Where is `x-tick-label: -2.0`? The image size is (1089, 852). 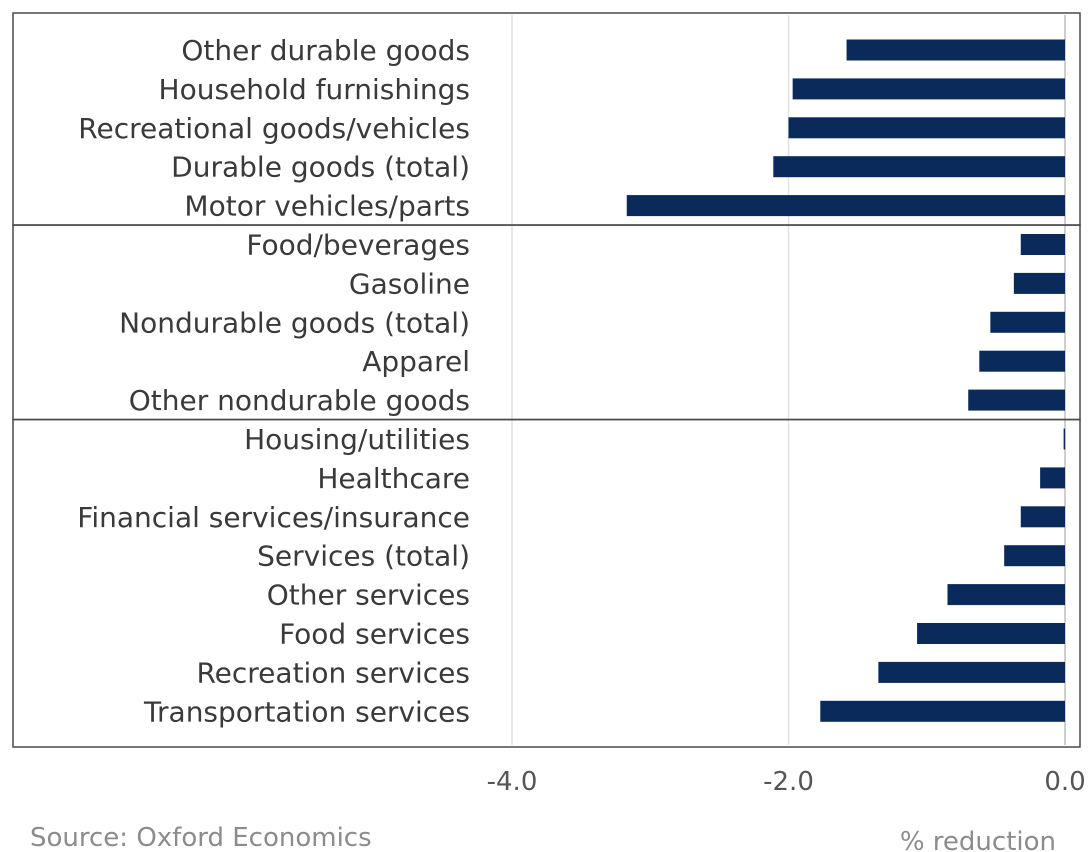
x-tick-label: -2.0 is located at coordinates (788, 782).